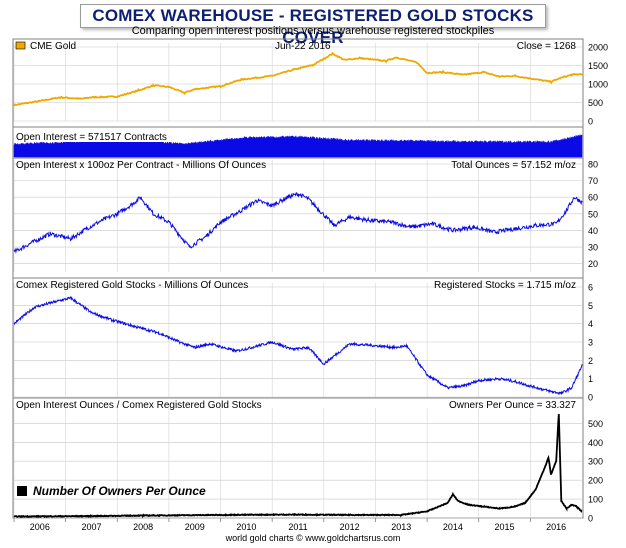  What do you see at coordinates (505, 527) in the screenshot?
I see `x-tick-label: 2015` at bounding box center [505, 527].